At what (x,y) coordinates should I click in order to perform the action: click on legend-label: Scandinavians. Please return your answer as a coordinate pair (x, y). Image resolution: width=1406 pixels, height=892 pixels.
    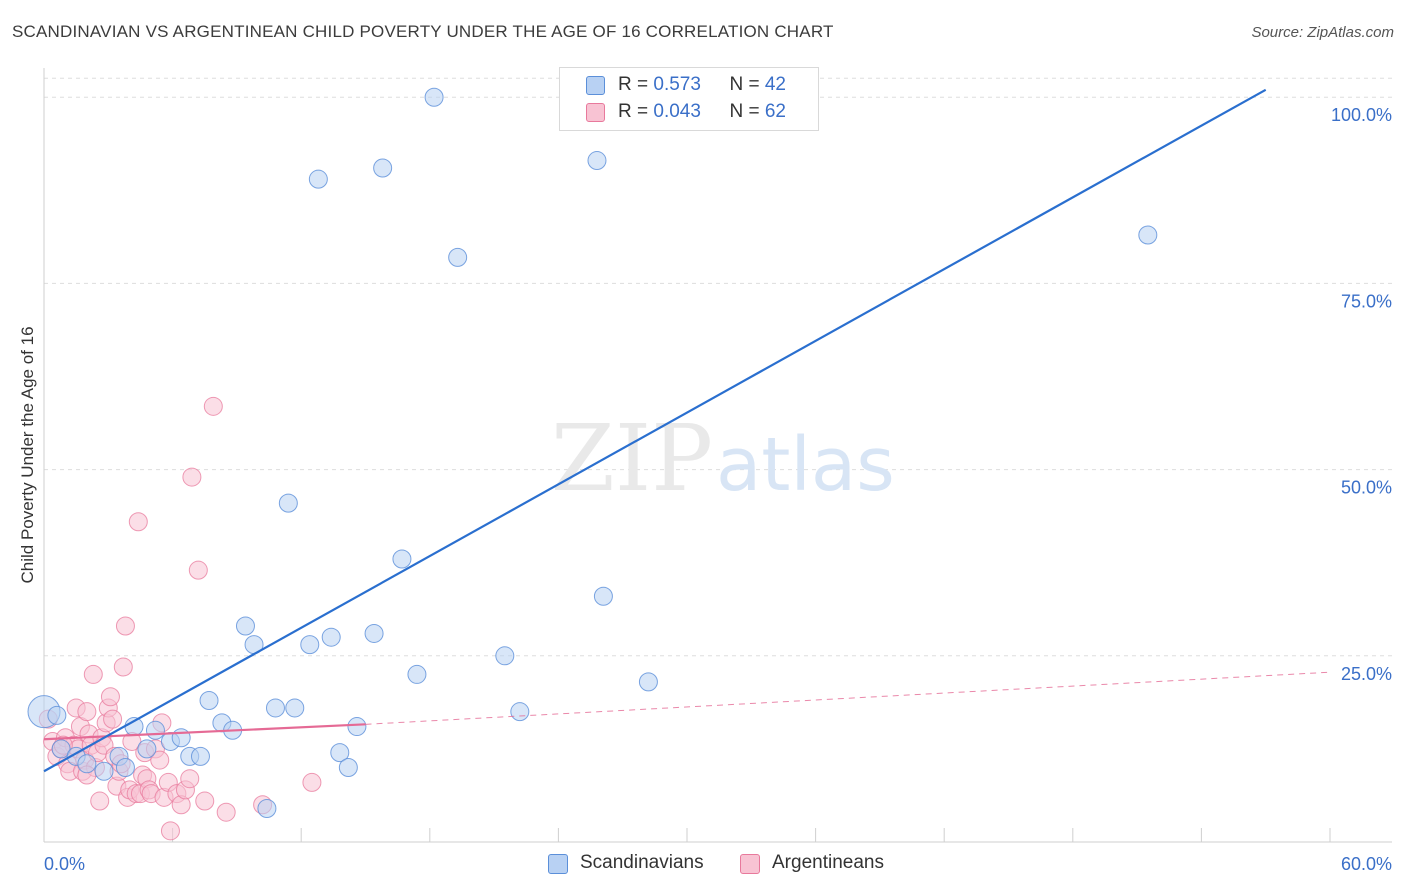
    Looking at the image, I should click on (642, 862).